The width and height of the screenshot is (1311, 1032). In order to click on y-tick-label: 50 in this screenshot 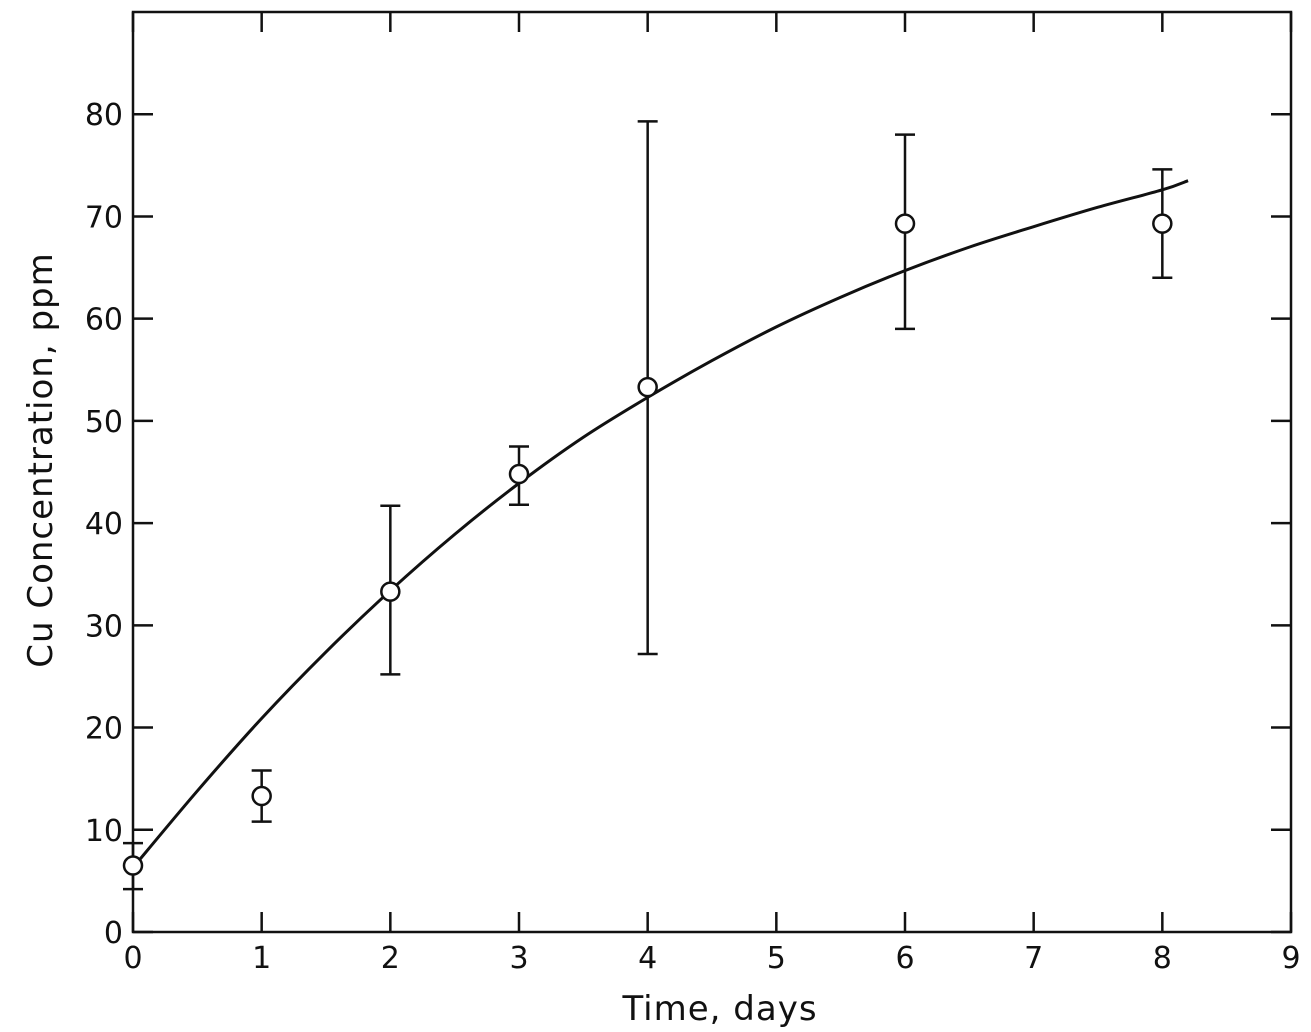, I will do `click(104, 422)`.